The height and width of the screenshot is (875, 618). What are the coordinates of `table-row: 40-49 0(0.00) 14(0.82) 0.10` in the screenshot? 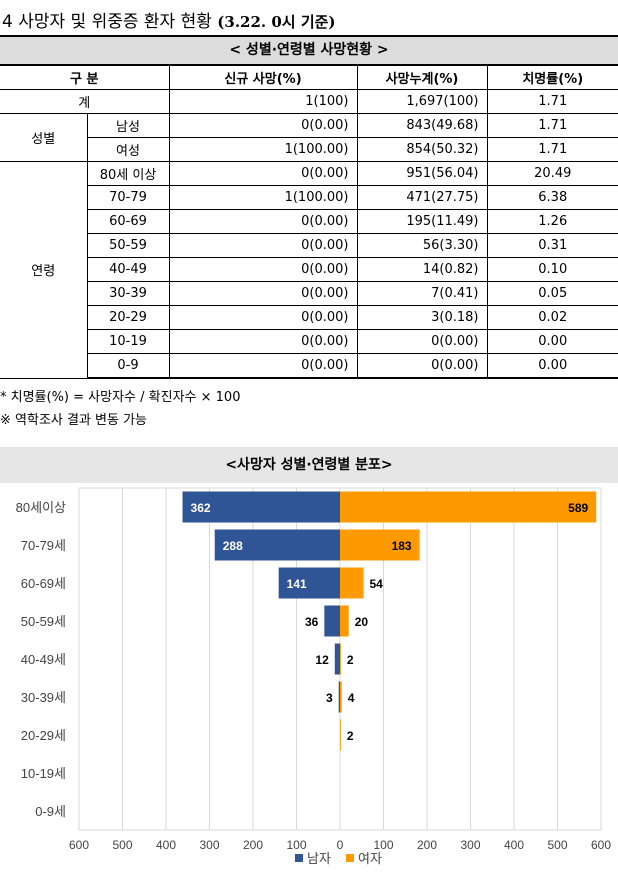 It's located at (309, 269).